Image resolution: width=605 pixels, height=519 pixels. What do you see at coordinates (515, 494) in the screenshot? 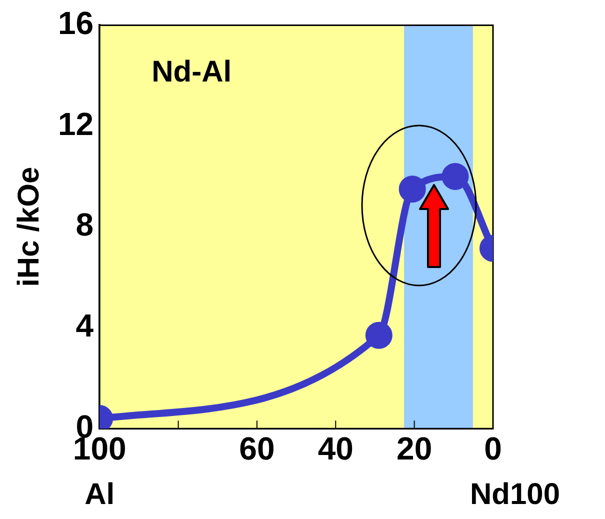
I see `text: Nd100` at bounding box center [515, 494].